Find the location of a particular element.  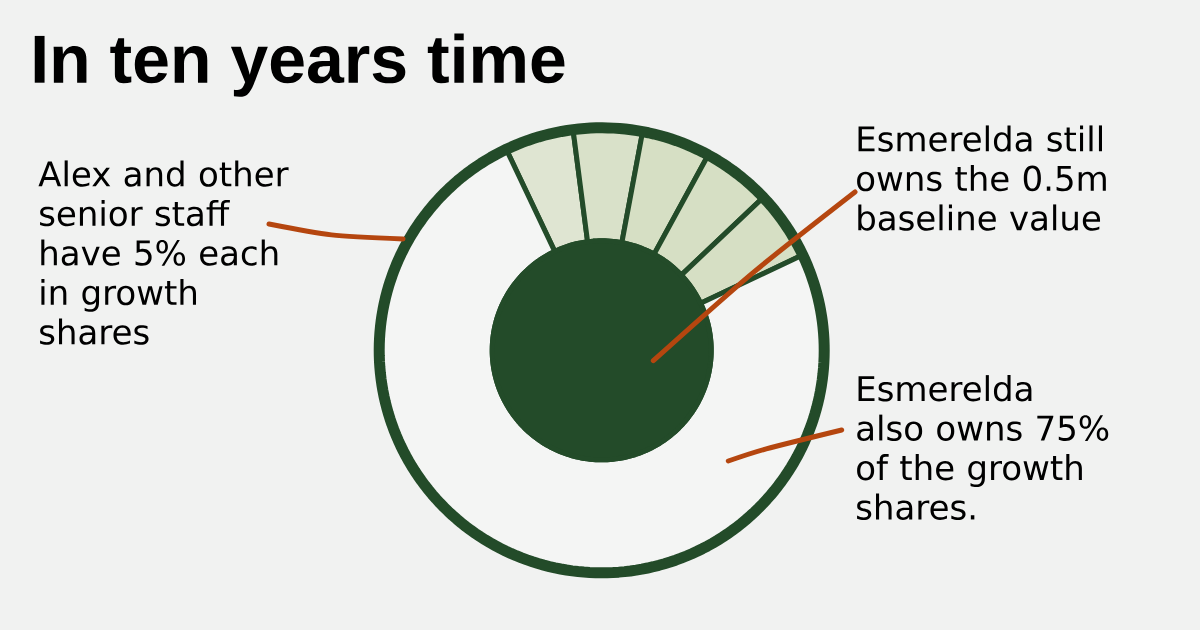

text: Esmerelda also owns 75% of the growth shares. is located at coordinates (983, 447).